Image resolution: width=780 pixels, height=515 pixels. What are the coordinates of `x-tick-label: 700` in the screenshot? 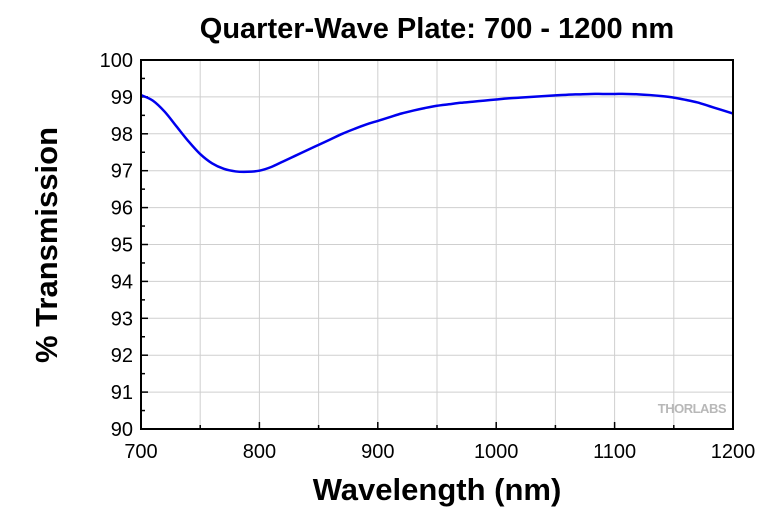 It's located at (140, 452).